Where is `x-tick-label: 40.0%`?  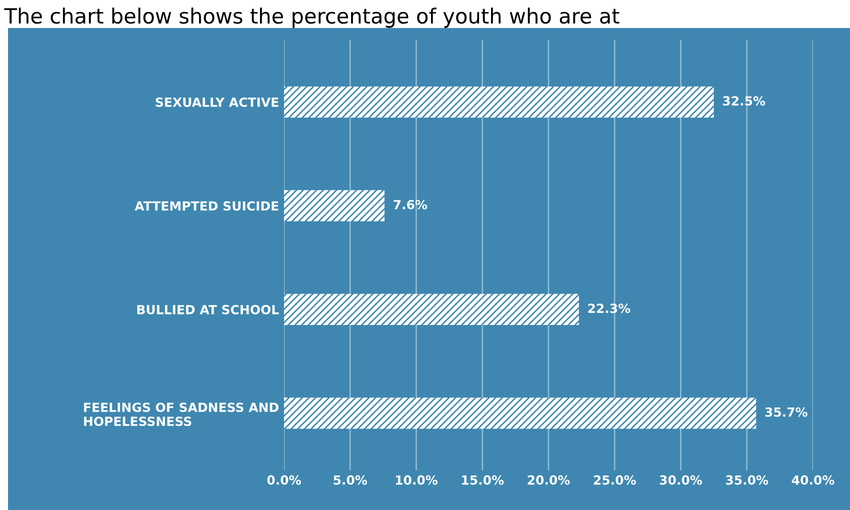
x-tick-label: 40.0% is located at coordinates (813, 480).